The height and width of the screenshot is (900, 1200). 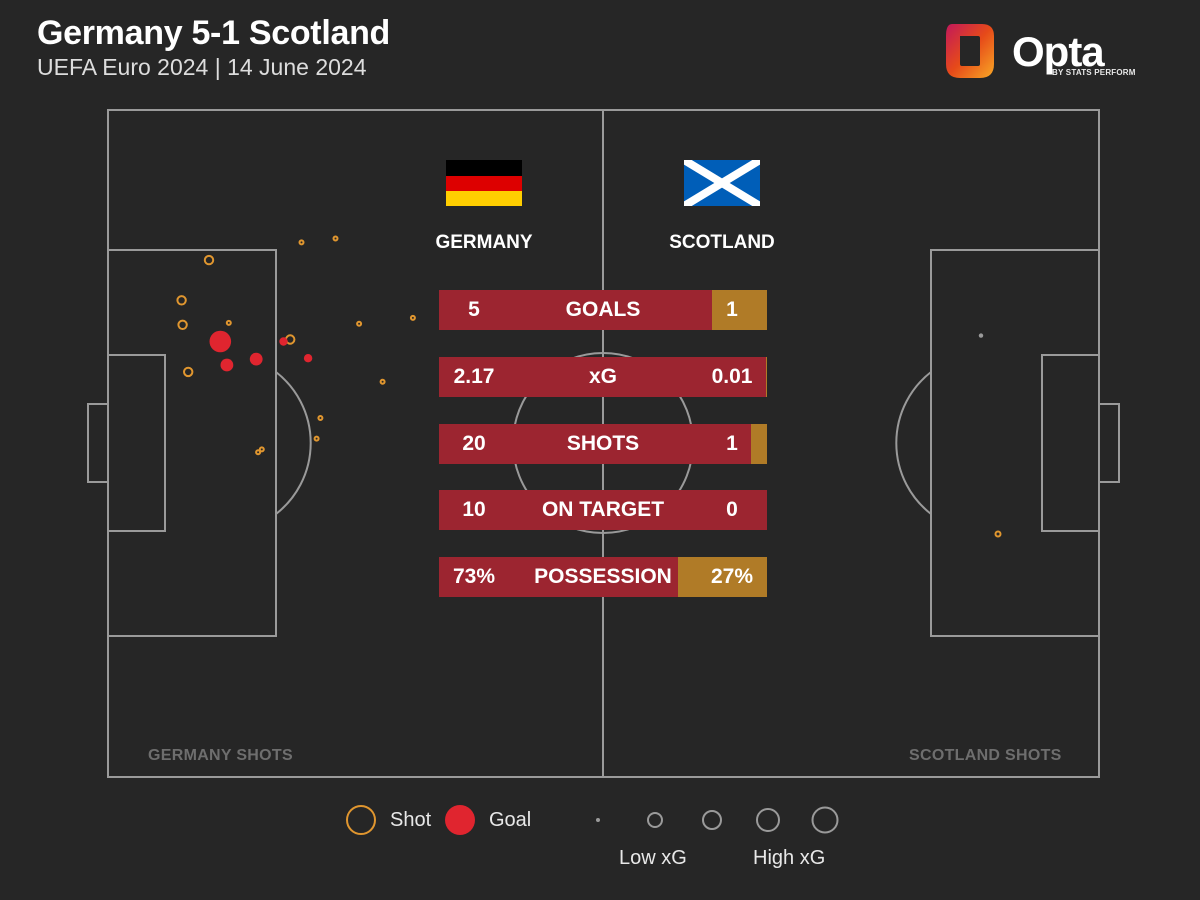 I want to click on stat-row-goals: 5 GOALS 1, so click(x=603, y=310).